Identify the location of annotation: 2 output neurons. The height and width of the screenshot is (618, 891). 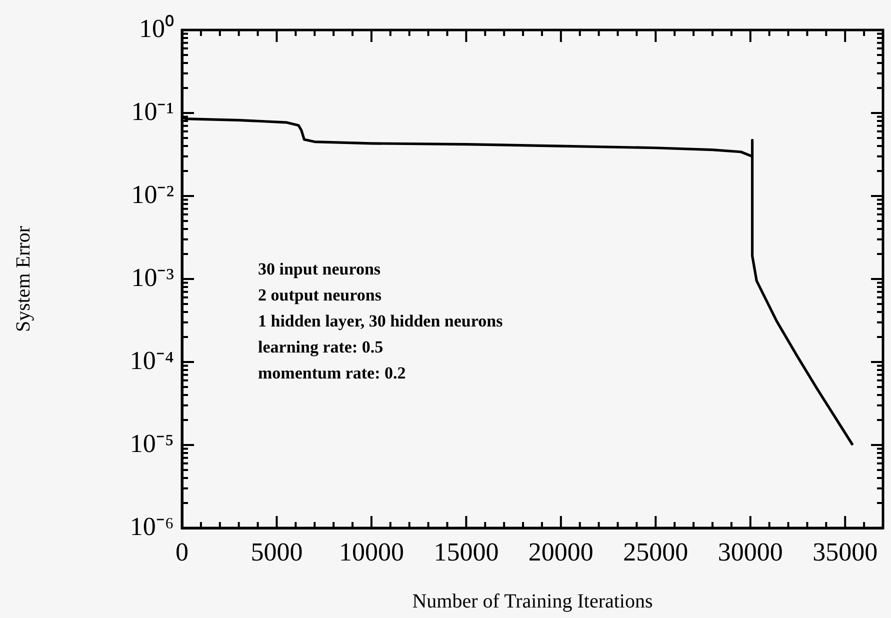
(320, 294).